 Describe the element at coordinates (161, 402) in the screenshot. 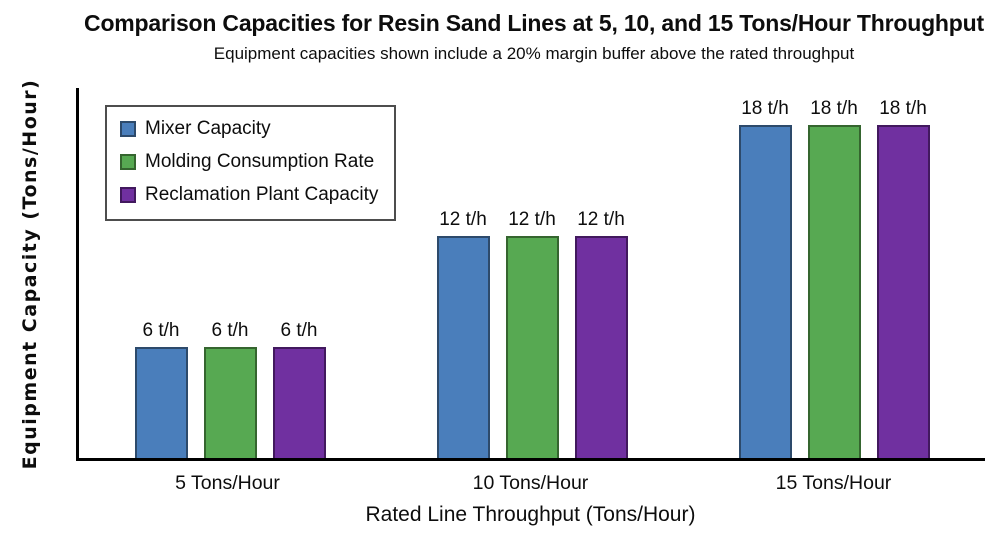

I see `bar-mixer-capacity-5tph` at that location.